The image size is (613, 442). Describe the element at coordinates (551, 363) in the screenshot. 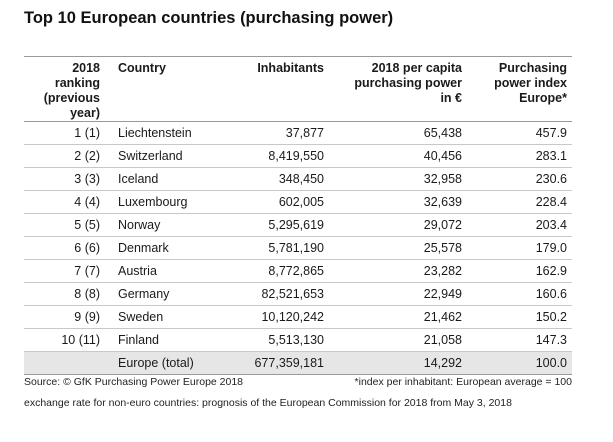

I see `cell-index: 100.0` at that location.